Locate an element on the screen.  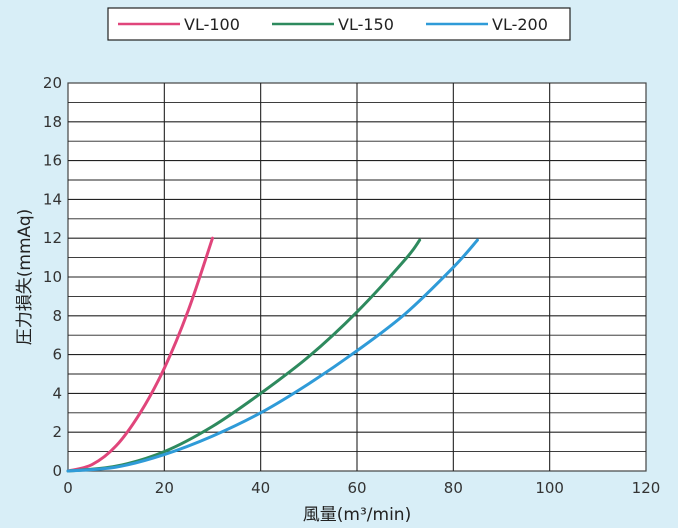
y-tick-label: 0 is located at coordinates (57, 471).